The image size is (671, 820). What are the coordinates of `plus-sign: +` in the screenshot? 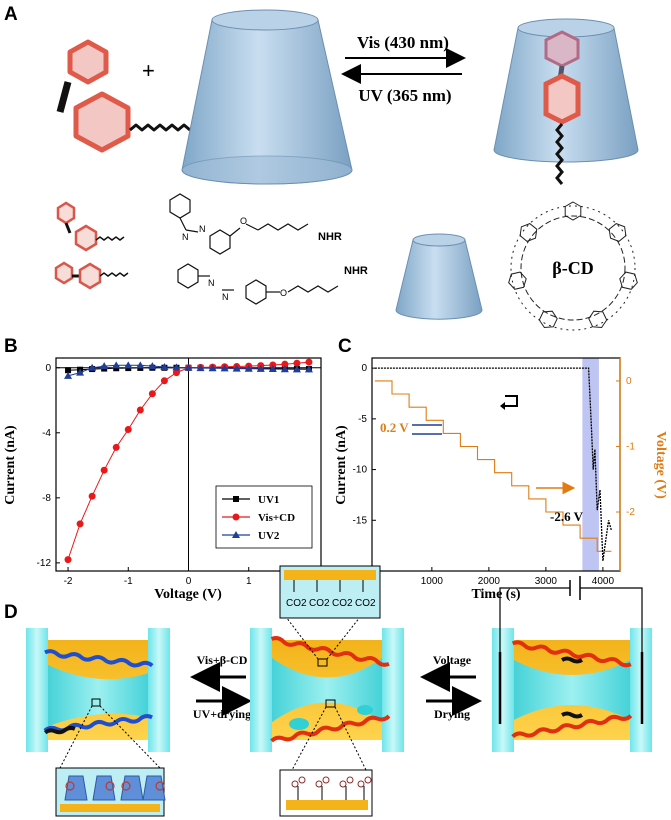 It's located at (148, 70).